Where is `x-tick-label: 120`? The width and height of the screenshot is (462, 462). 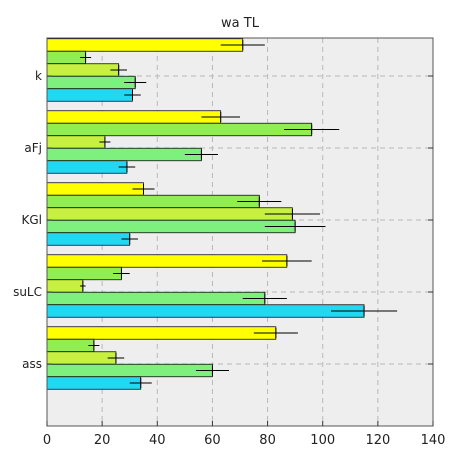 x-tick-label: 120 is located at coordinates (377, 440).